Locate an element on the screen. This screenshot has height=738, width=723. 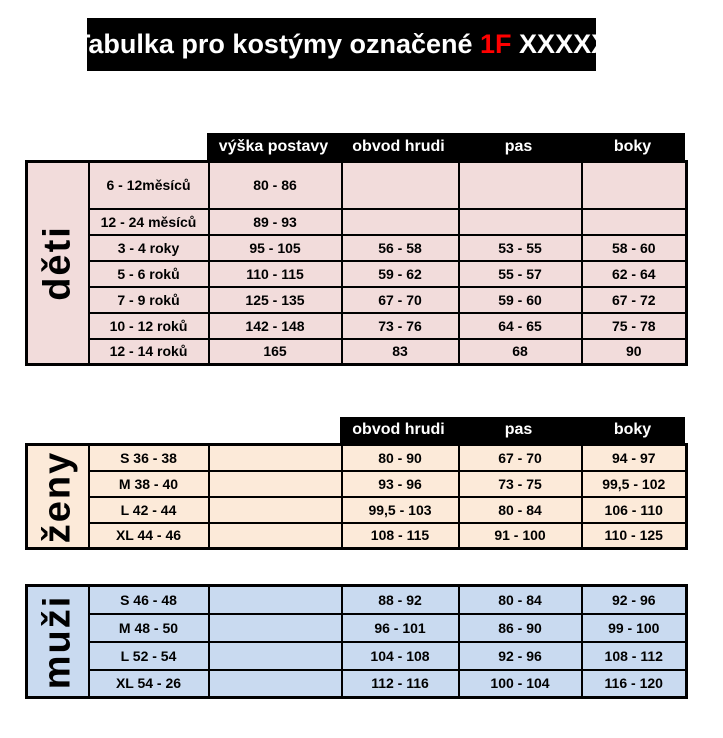
size-cell: 56 - 58 is located at coordinates (400, 247).